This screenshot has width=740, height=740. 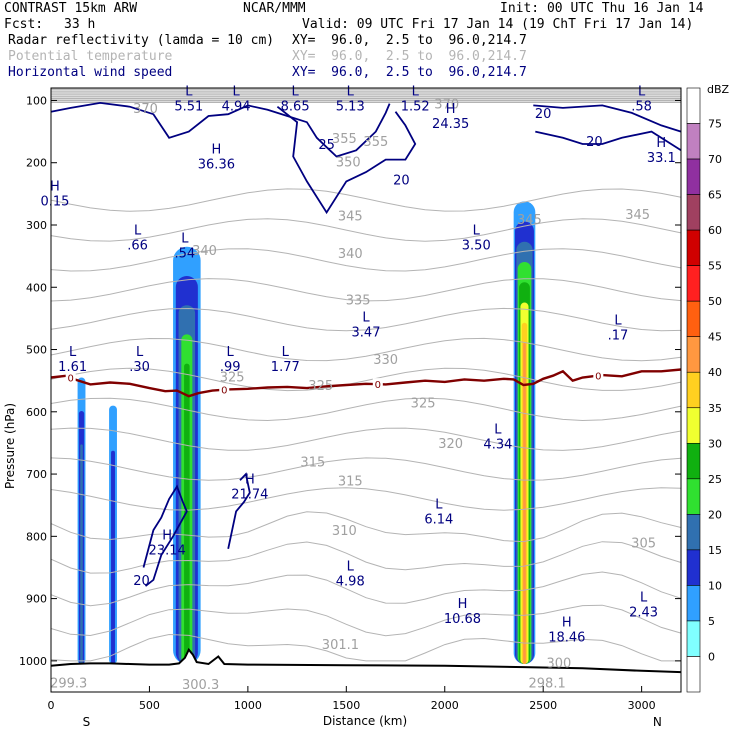 What do you see at coordinates (566, 638) in the screenshot?
I see `hl-value: 18.46` at bounding box center [566, 638].